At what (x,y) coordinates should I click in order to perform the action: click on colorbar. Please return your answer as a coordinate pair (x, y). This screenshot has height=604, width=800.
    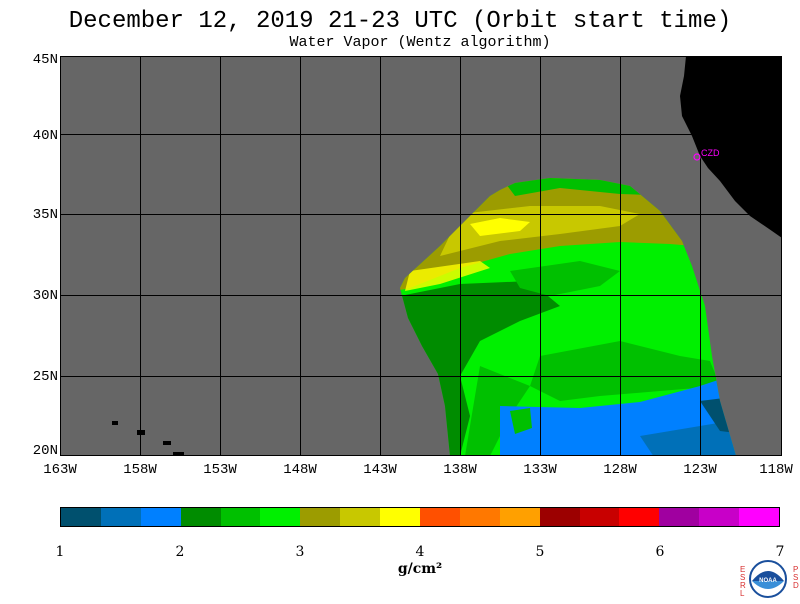
    Looking at the image, I should click on (420, 517).